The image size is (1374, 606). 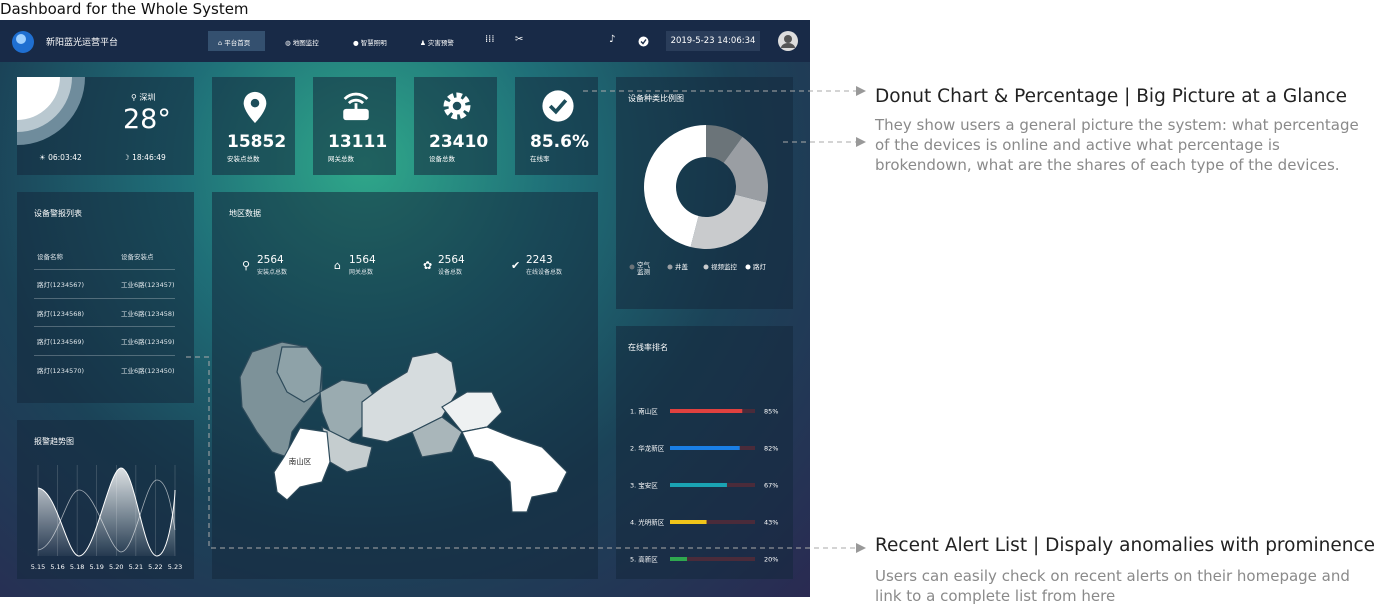 I want to click on stat-label: 网关总数, so click(x=341, y=159).